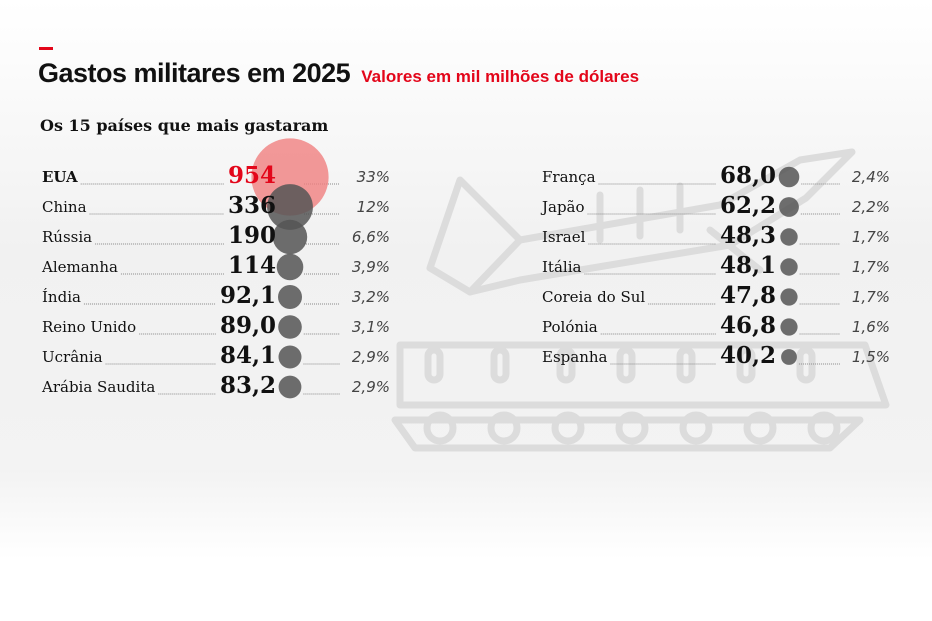 The width and height of the screenshot is (932, 621). What do you see at coordinates (251, 175) in the screenshot?
I see `value-label: 954` at bounding box center [251, 175].